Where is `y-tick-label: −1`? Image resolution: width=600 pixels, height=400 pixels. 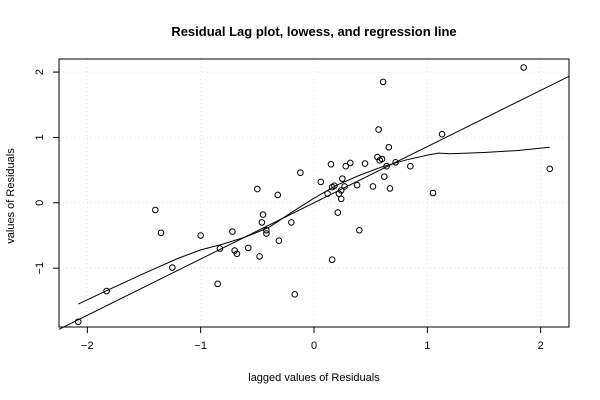
y-tick-label: −1 is located at coordinates (40, 268).